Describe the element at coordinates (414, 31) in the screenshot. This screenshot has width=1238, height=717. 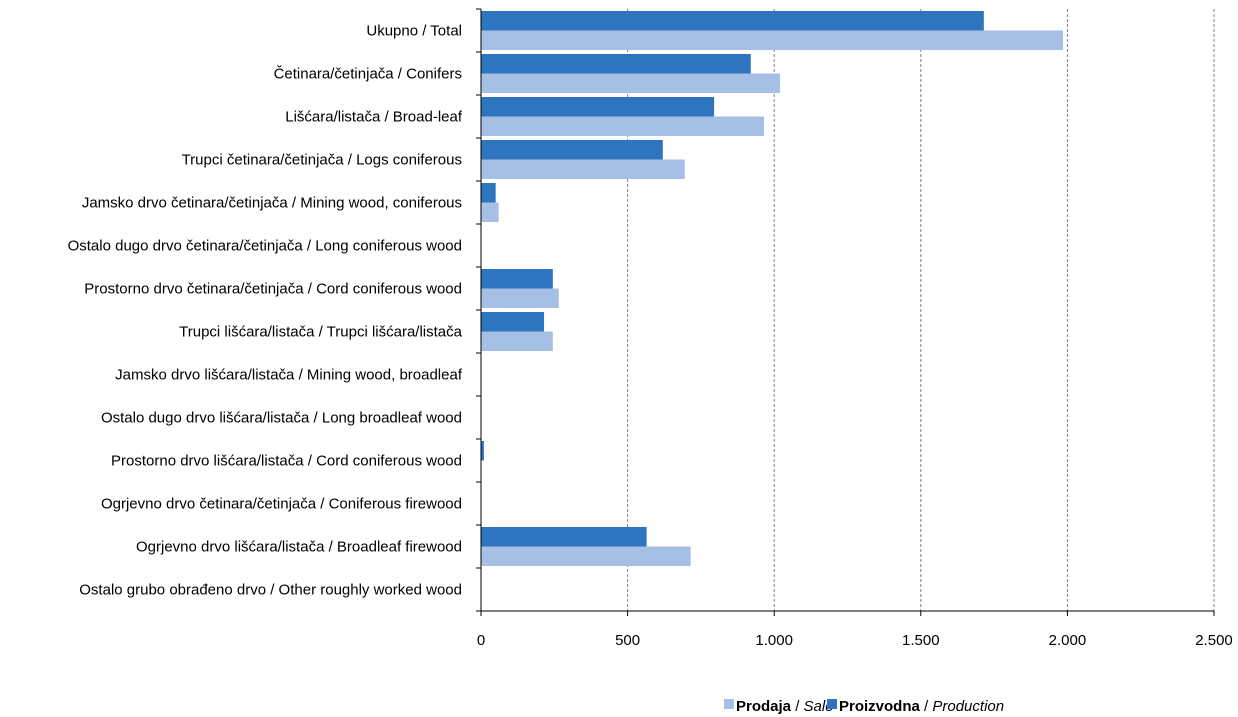
I see `category-label: Ukupno / Total` at that location.